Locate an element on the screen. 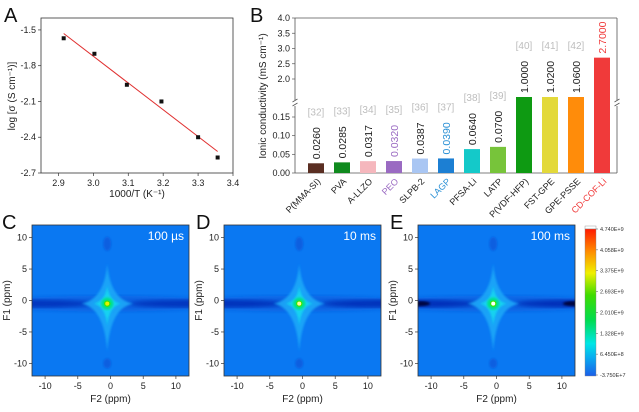 This screenshot has height=412, width=639. panel-letter-a: A is located at coordinates (11, 16).